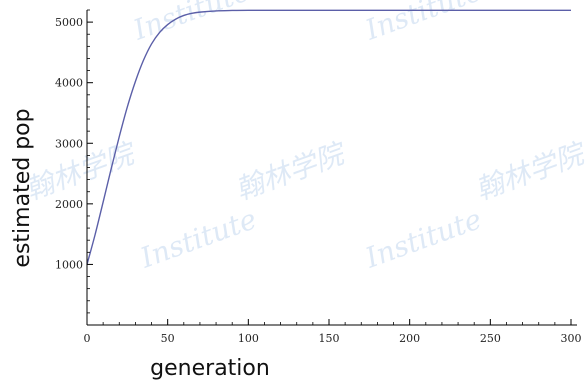  I want to click on y-tick-label: 4000, so click(69, 83).